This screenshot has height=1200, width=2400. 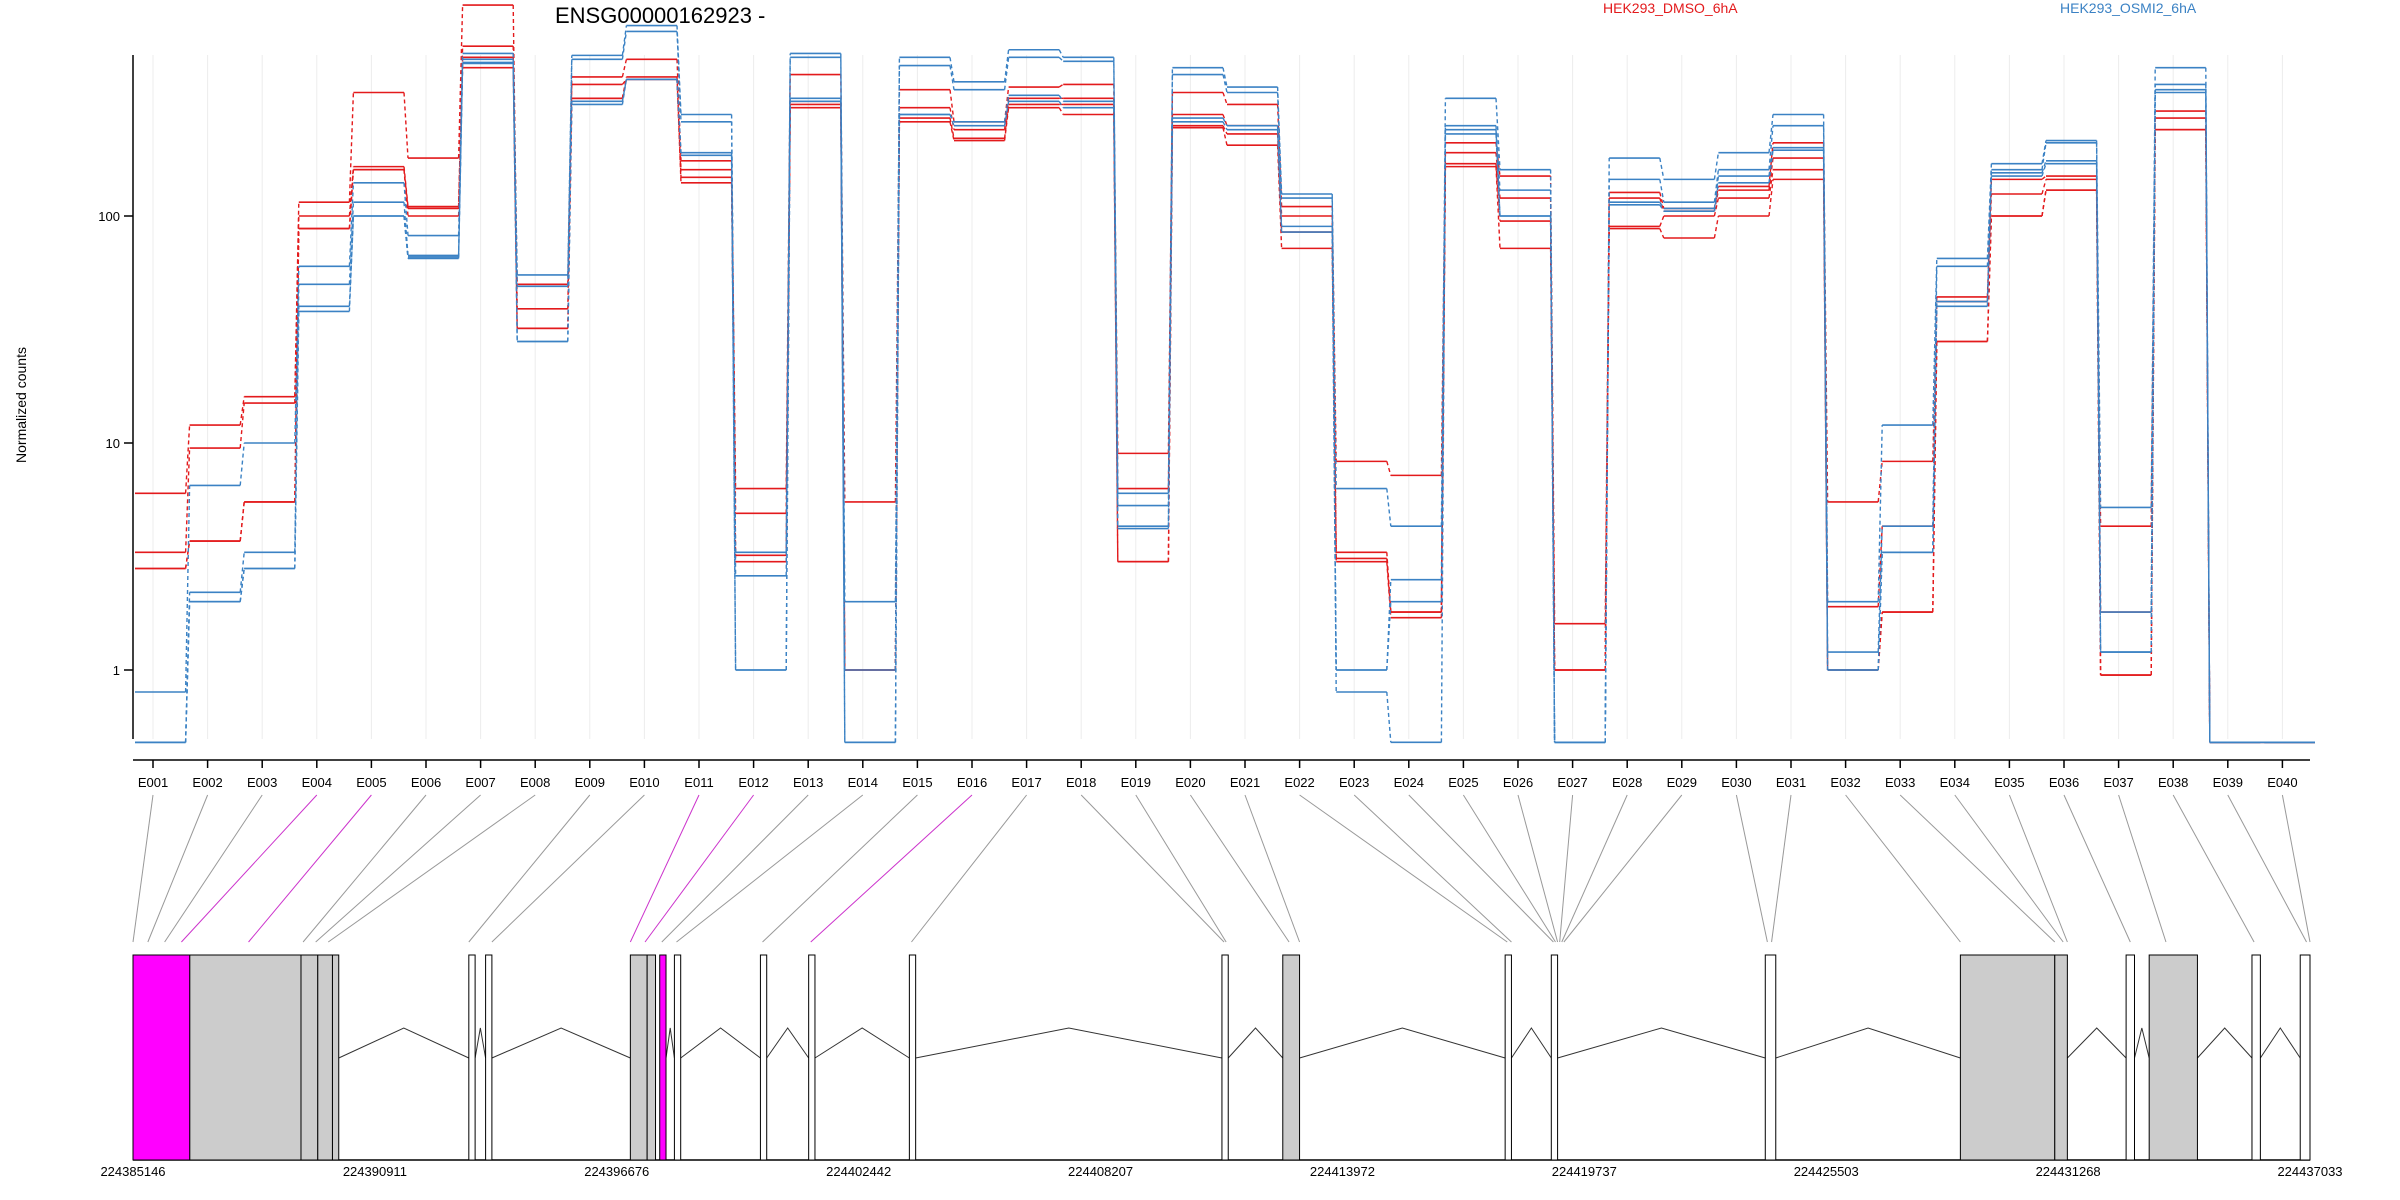 What do you see at coordinates (21, 405) in the screenshot?
I see `y-axis-title: Normalized counts` at bounding box center [21, 405].